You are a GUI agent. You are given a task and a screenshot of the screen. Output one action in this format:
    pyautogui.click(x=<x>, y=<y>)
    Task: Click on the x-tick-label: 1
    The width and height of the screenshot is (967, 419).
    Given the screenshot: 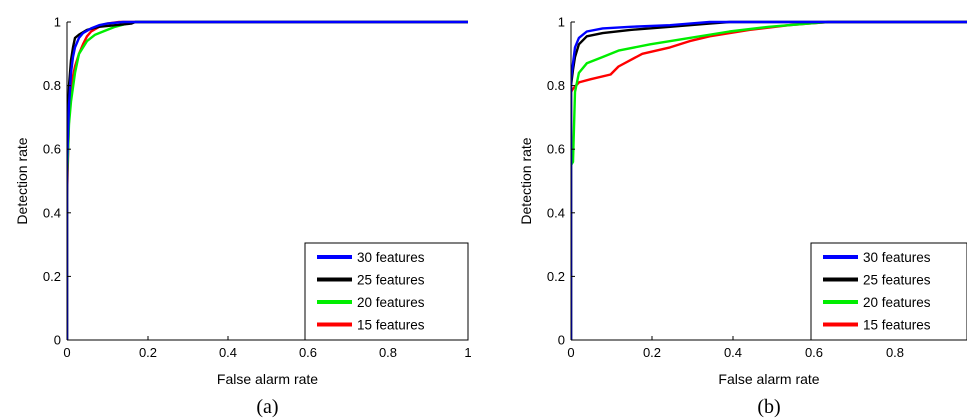 What is the action you would take?
    pyautogui.click(x=467, y=352)
    